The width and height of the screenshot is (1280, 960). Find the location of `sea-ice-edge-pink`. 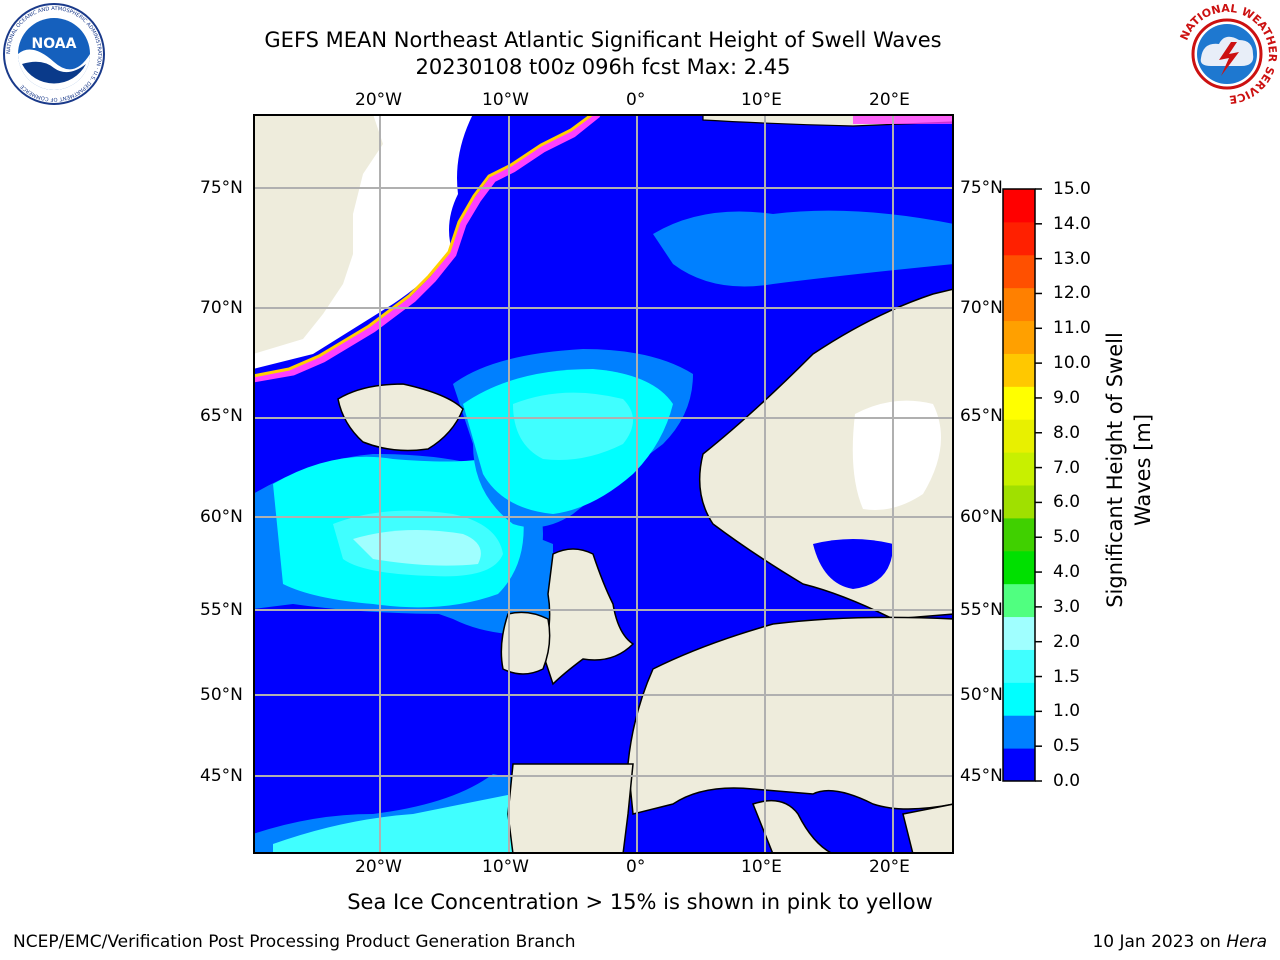

sea-ice-edge-pink is located at coordinates (427, 248).